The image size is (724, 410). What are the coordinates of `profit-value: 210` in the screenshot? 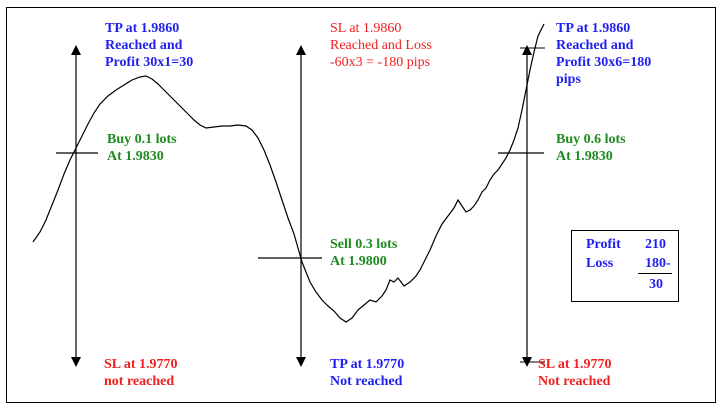 It's located at (655, 244).